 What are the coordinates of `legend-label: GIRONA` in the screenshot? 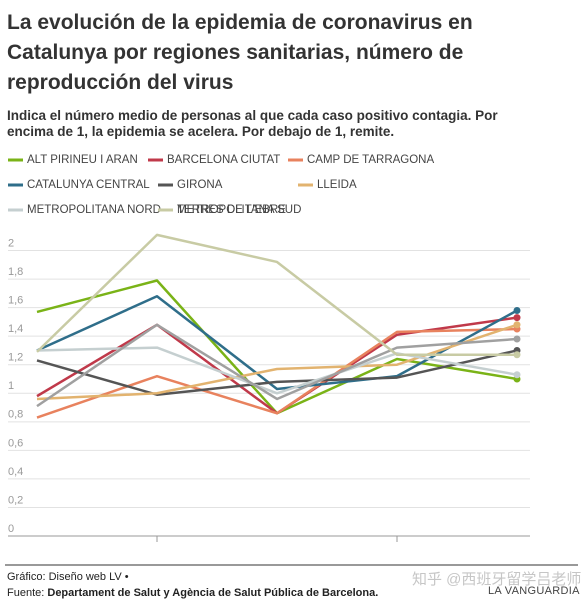 It's located at (200, 185).